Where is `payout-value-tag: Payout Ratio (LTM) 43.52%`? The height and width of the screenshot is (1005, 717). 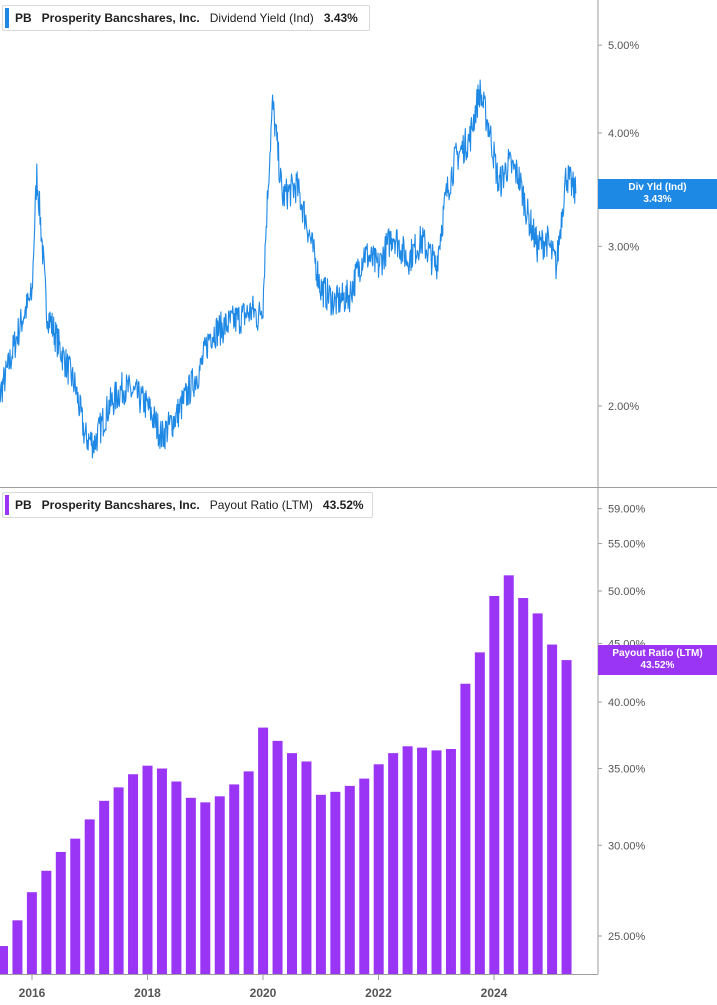
payout-value-tag: Payout Ratio (LTM) 43.52% is located at coordinates (657, 660).